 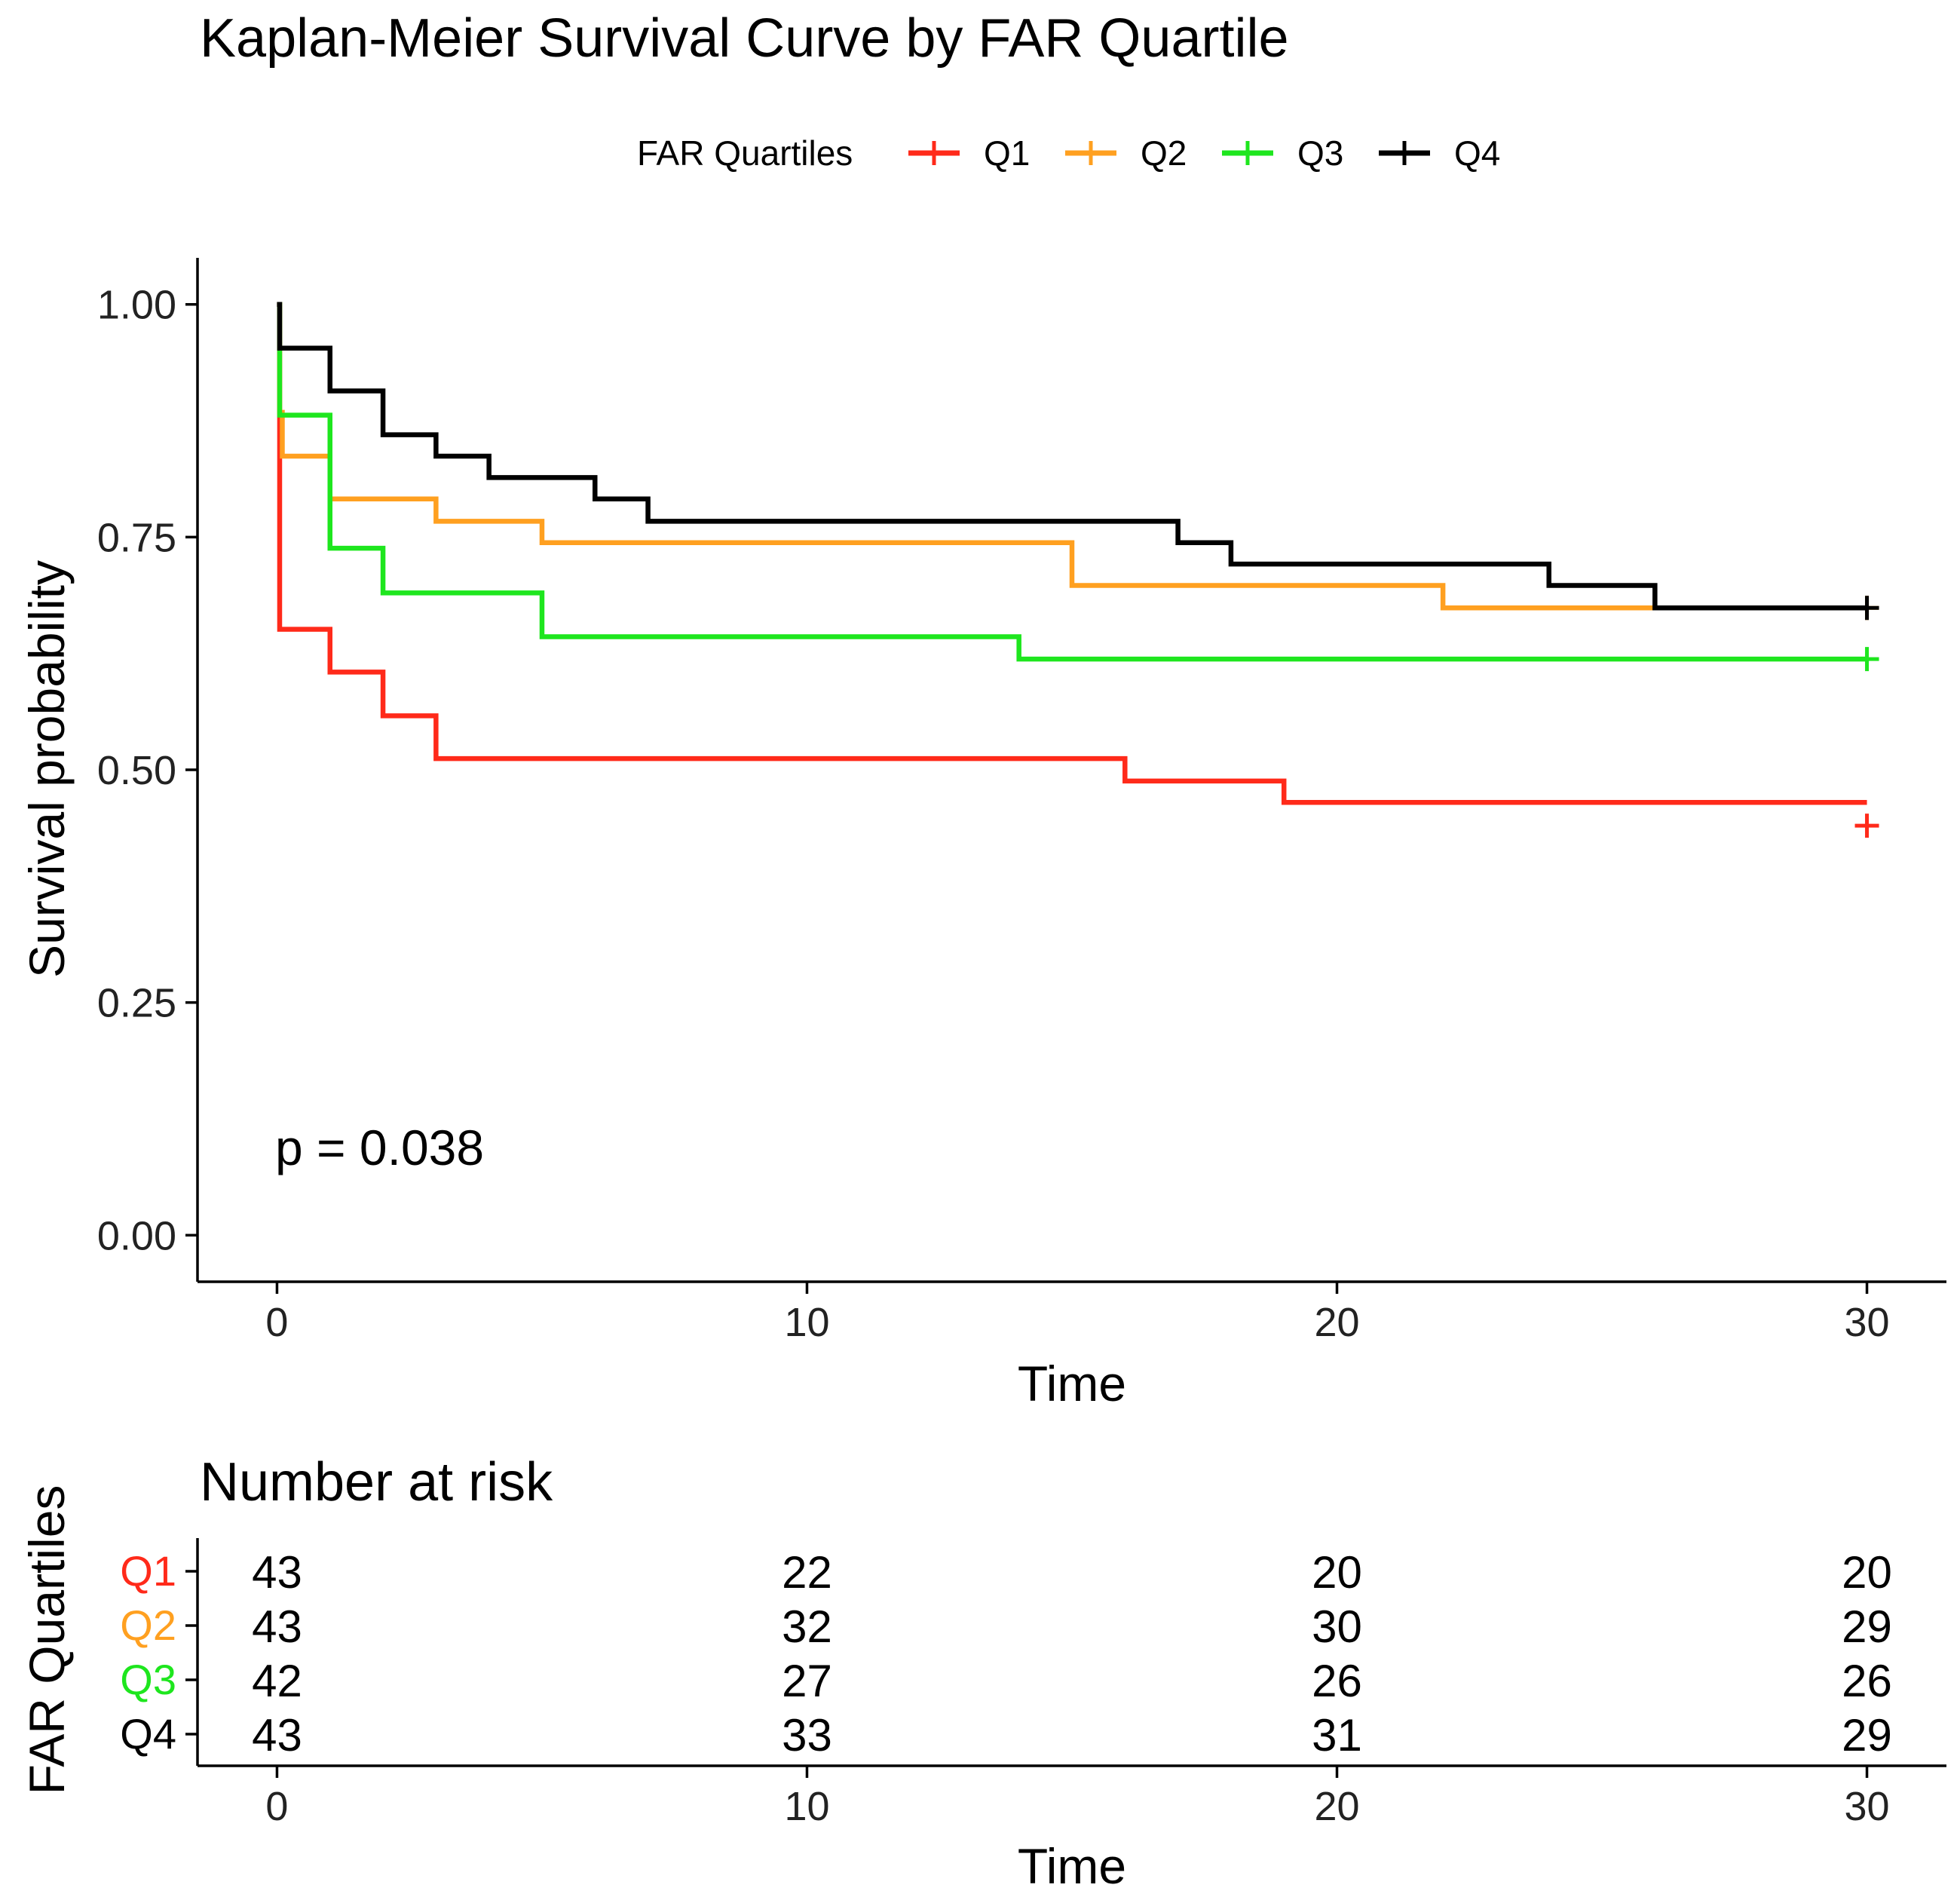 What do you see at coordinates (1072, 1866) in the screenshot?
I see `risk-x-axis-label: Time` at bounding box center [1072, 1866].